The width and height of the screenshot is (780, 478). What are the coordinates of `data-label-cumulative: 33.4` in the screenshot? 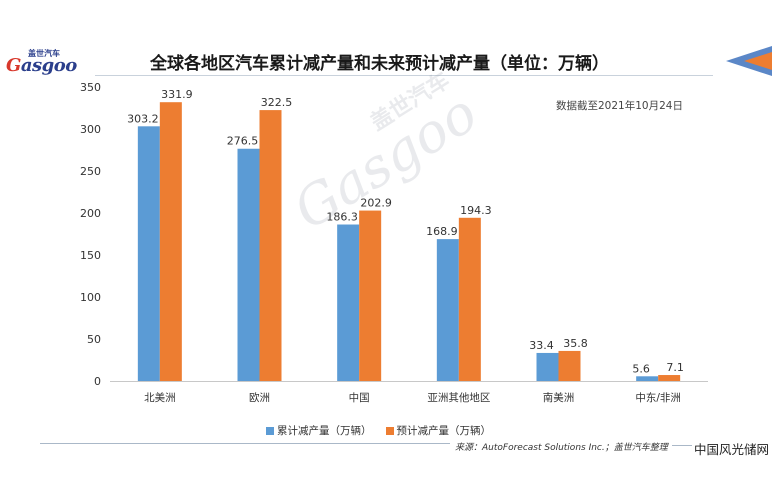 It's located at (541, 345).